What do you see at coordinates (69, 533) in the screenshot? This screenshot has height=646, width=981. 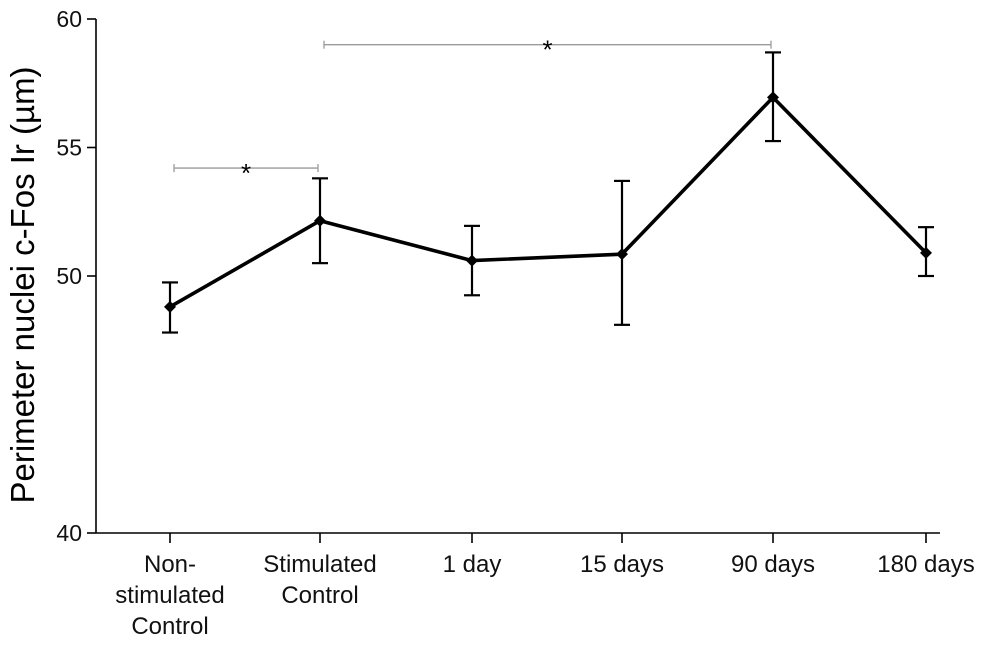 I see `y-tick-label: 40` at bounding box center [69, 533].